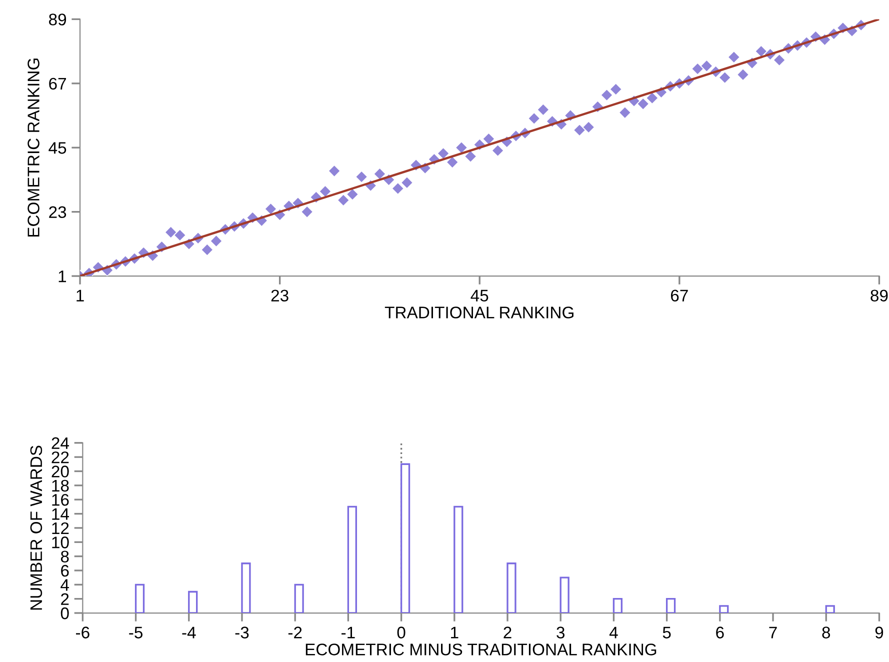  Describe the element at coordinates (60, 528) in the screenshot. I see `y-tick-label: 12` at that location.